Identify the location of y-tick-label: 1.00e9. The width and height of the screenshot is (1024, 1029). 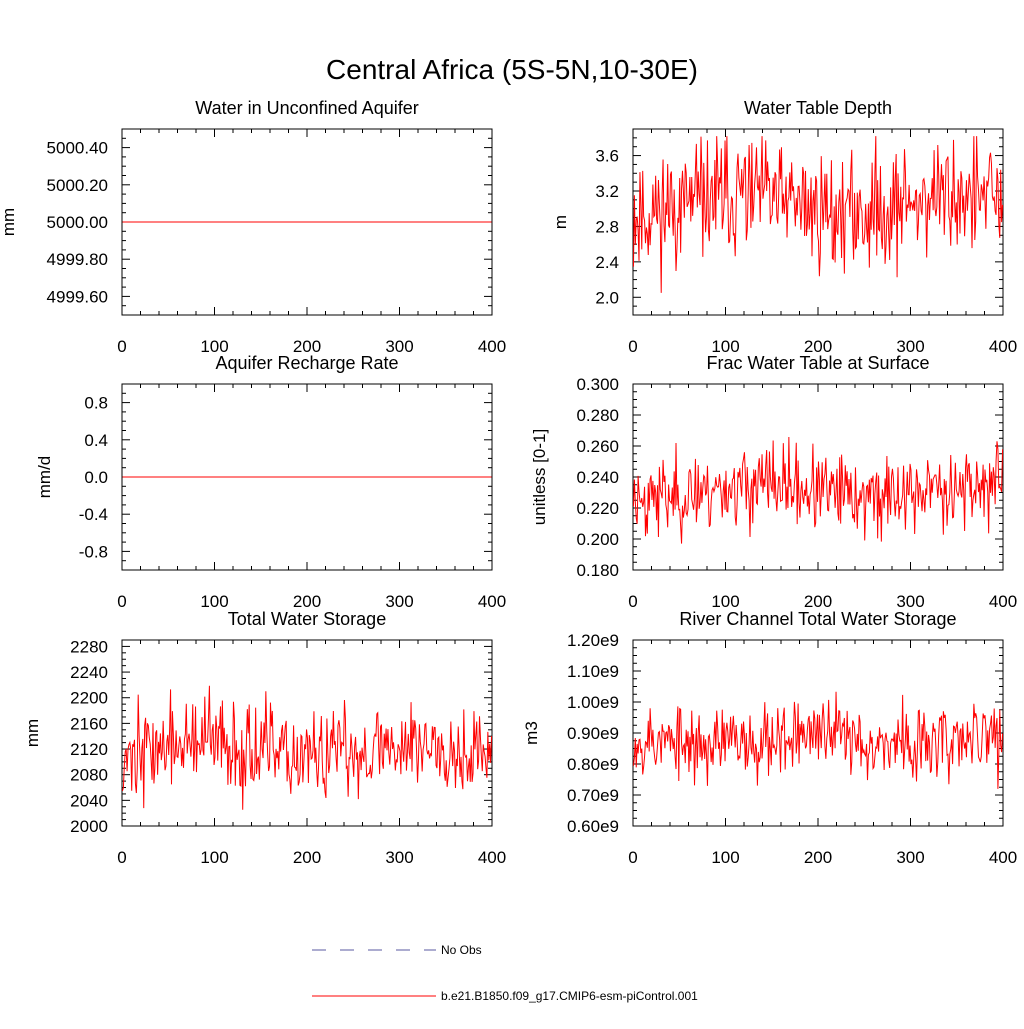
(593, 702).